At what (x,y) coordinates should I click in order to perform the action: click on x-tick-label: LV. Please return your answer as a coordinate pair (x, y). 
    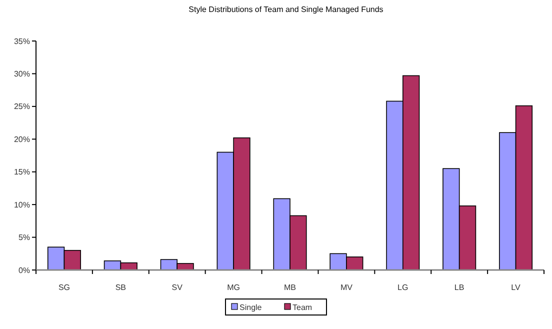
    Looking at the image, I should click on (516, 287).